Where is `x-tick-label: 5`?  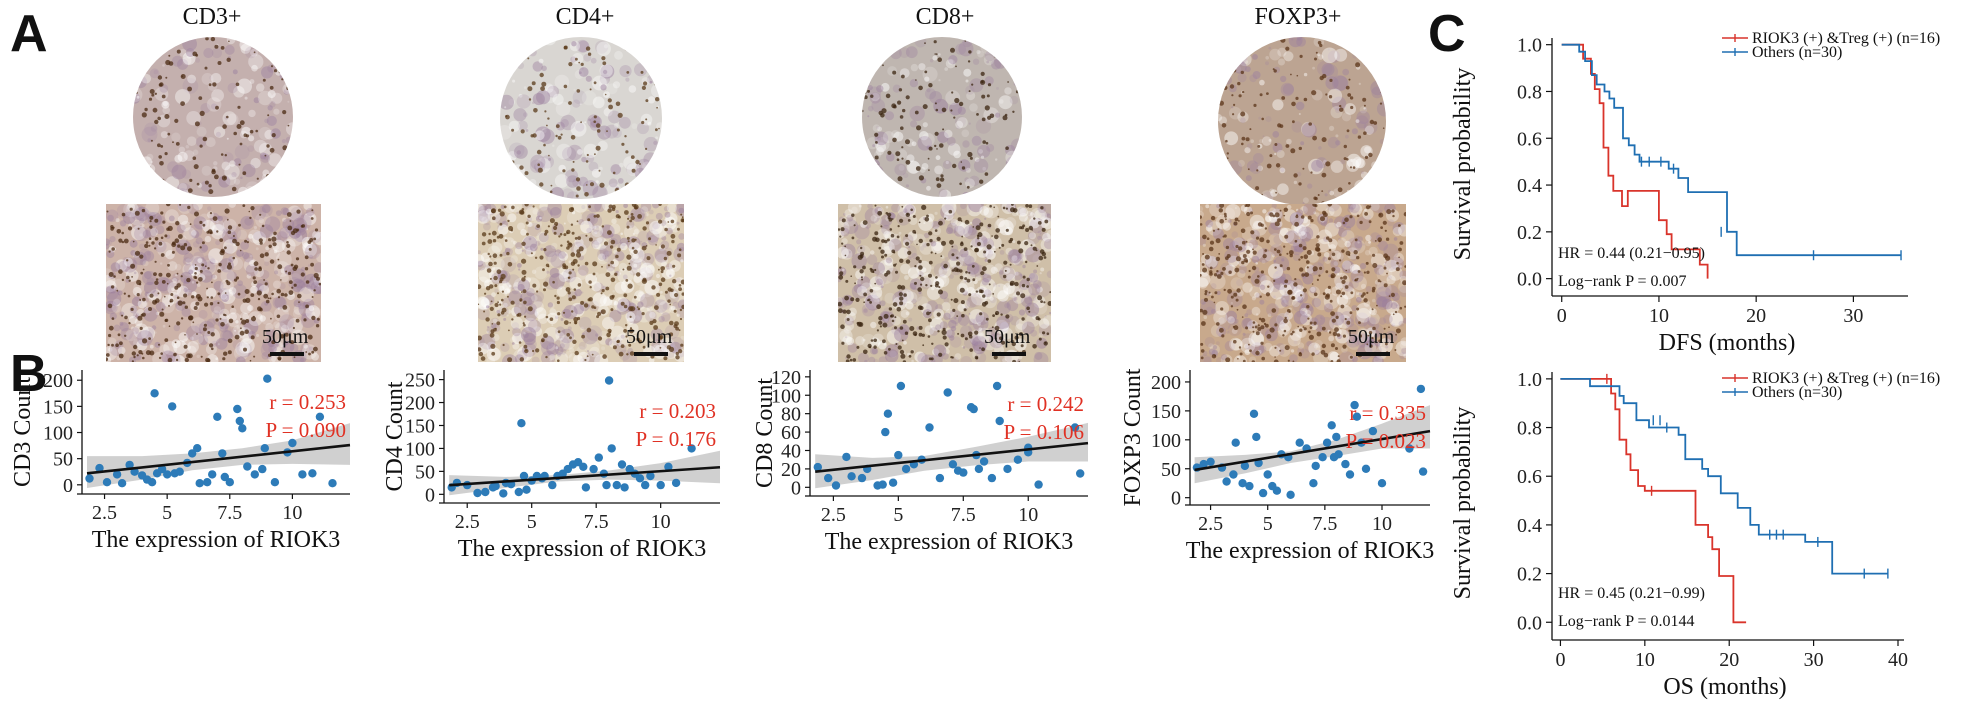
x-tick-label: 5 is located at coordinates (167, 513).